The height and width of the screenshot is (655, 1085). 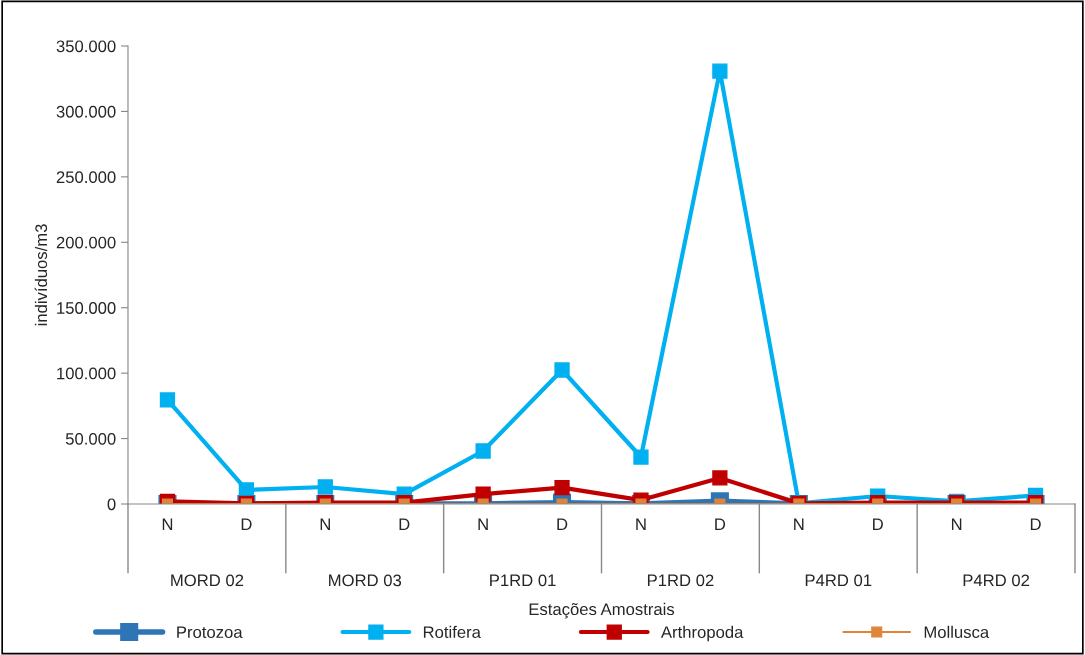 I want to click on y-tick-label: 100.000, so click(x=86, y=373).